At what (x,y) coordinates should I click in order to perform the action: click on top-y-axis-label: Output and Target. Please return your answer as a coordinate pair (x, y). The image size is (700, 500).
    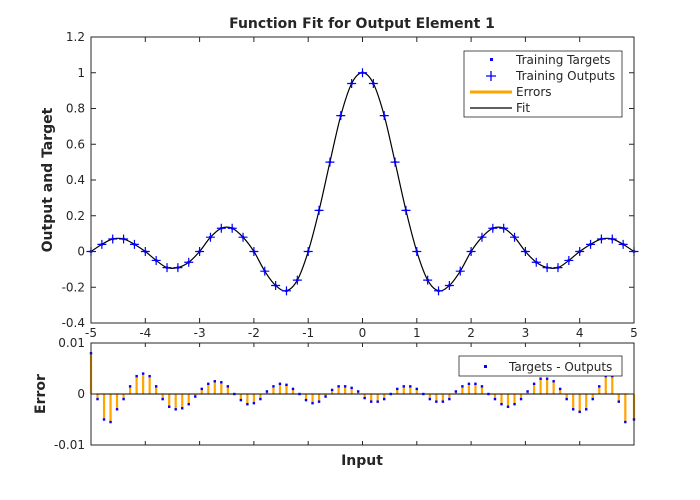
    Looking at the image, I should click on (48, 179).